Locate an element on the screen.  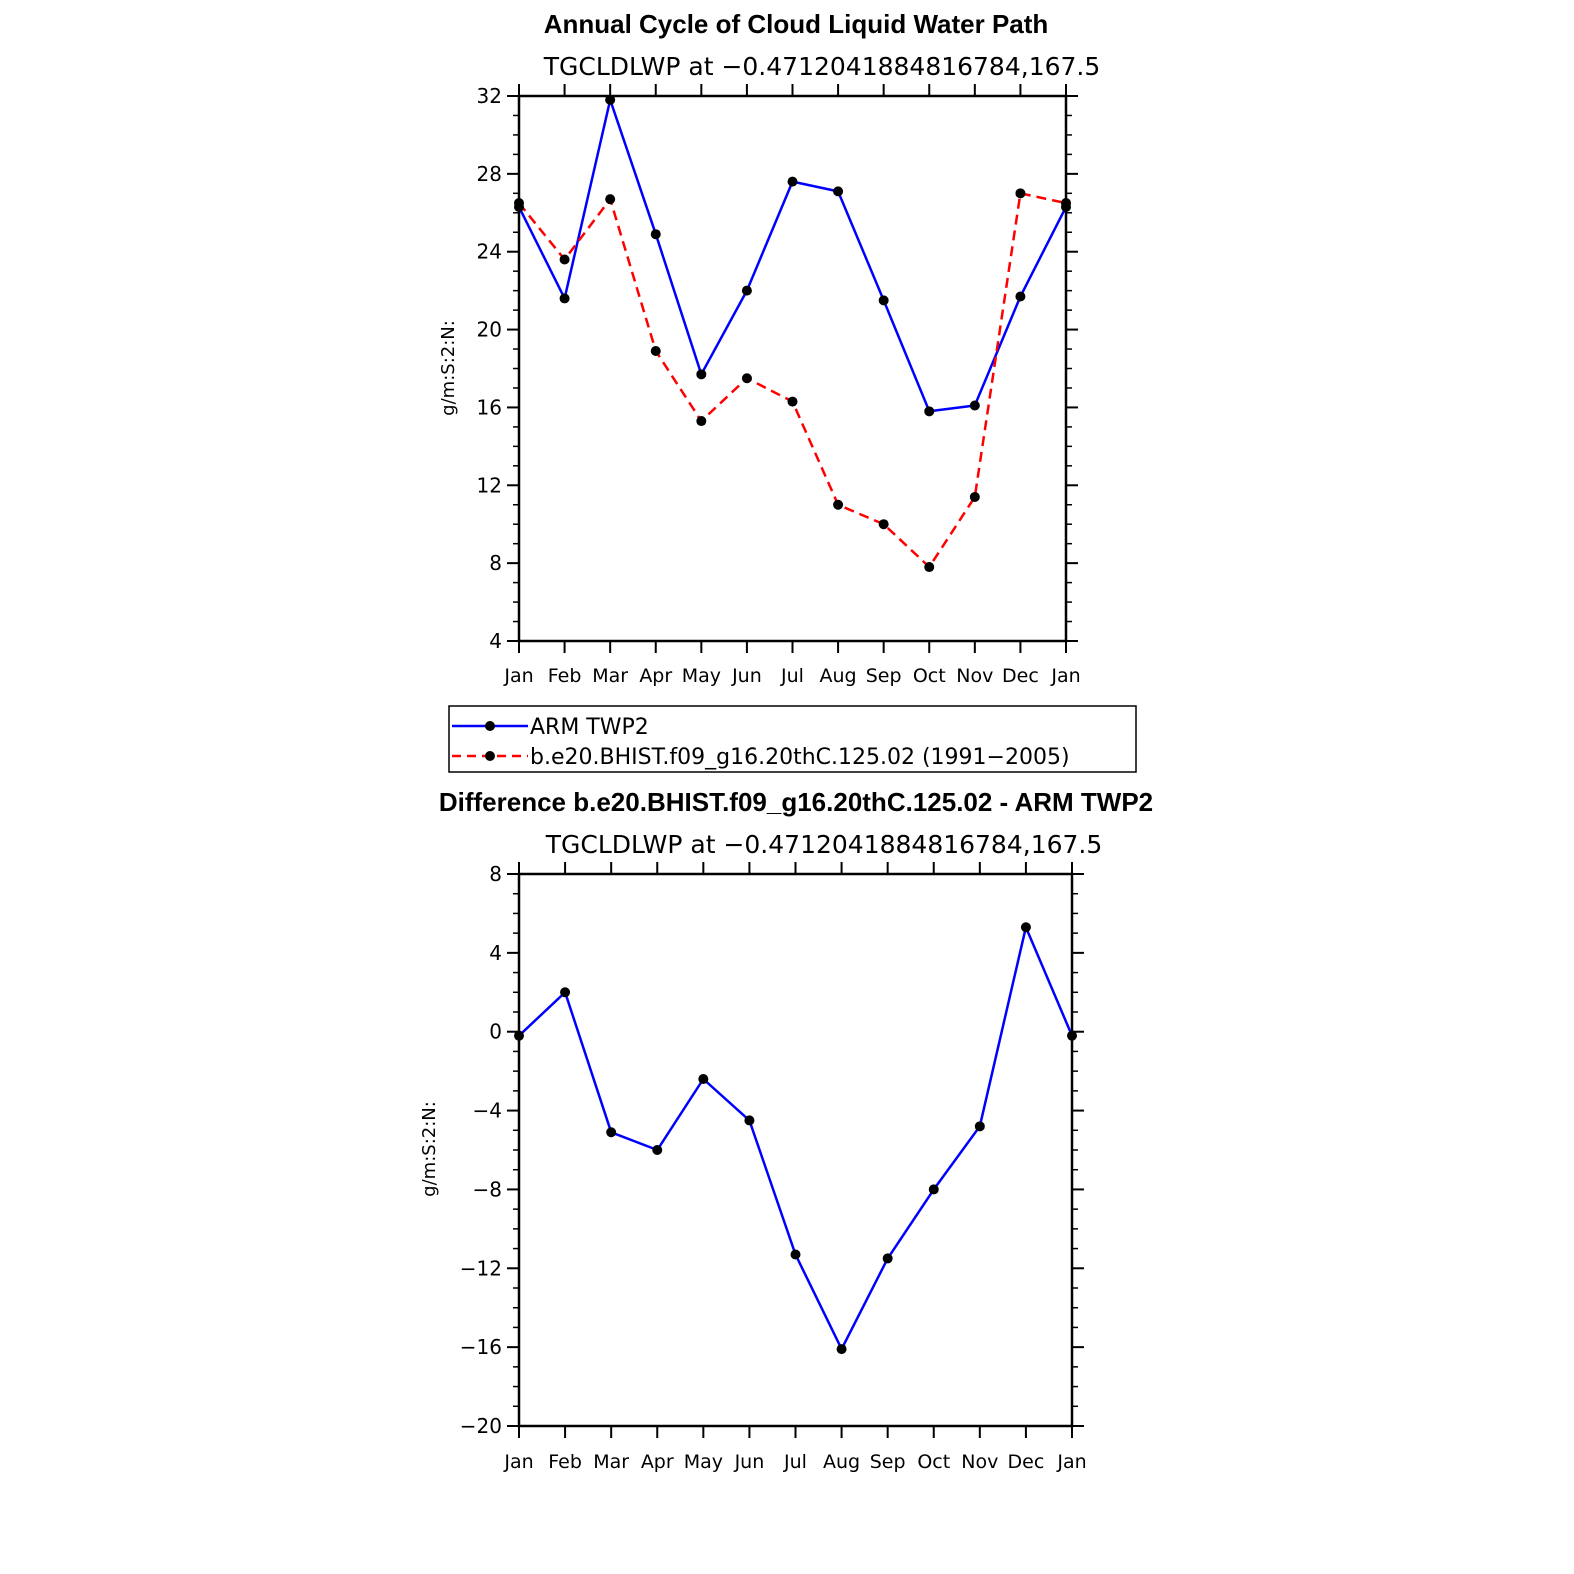
chart-2-ytick-label: 8 is located at coordinates (495, 874).